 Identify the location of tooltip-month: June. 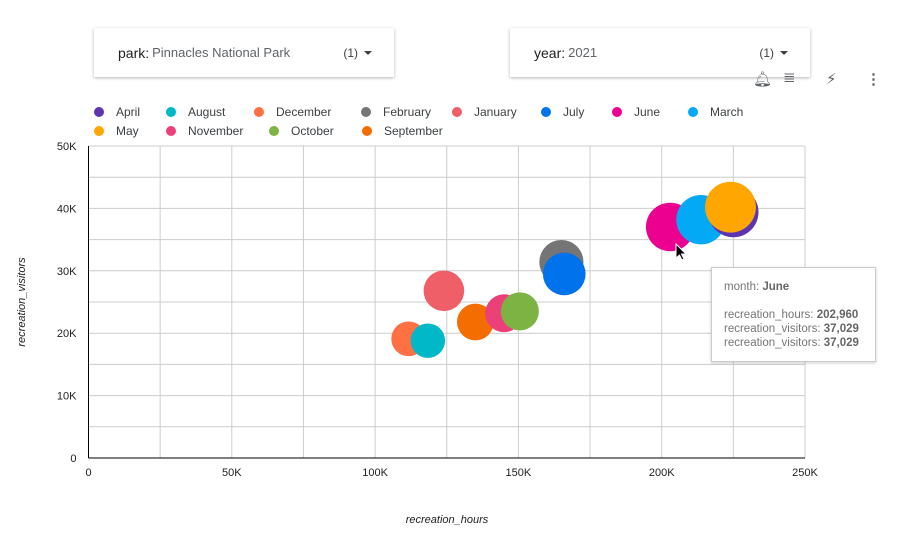
(776, 287).